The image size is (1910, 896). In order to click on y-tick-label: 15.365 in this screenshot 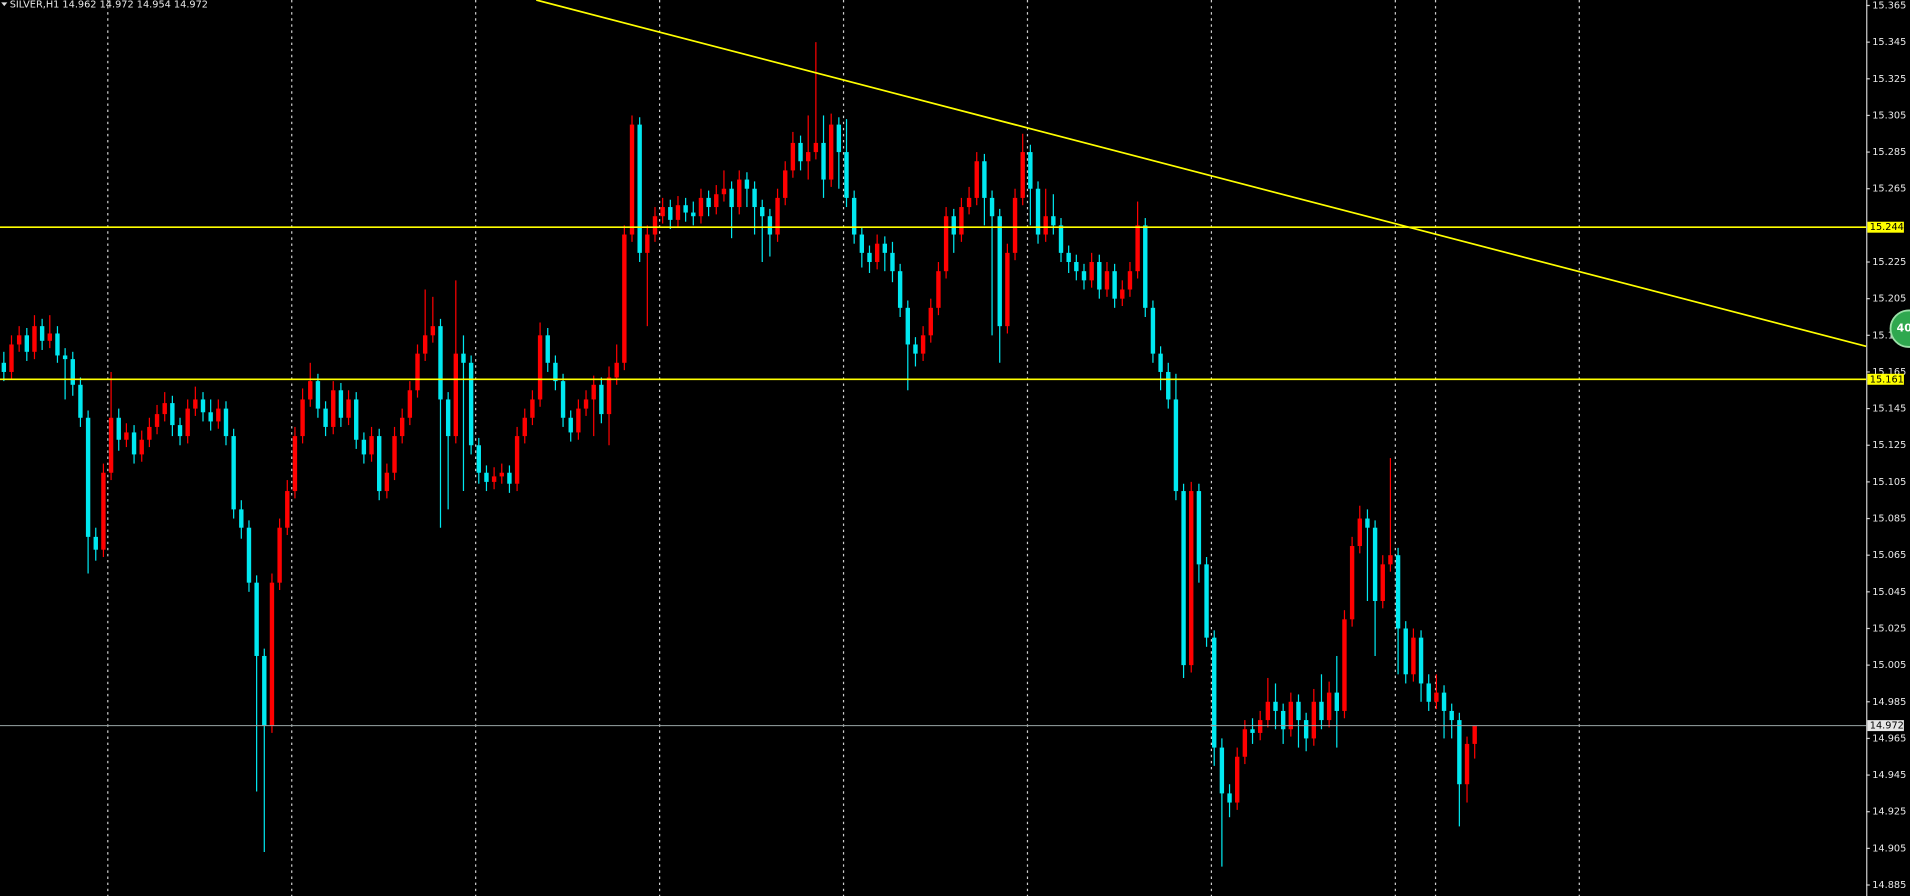, I will do `click(1889, 5)`.